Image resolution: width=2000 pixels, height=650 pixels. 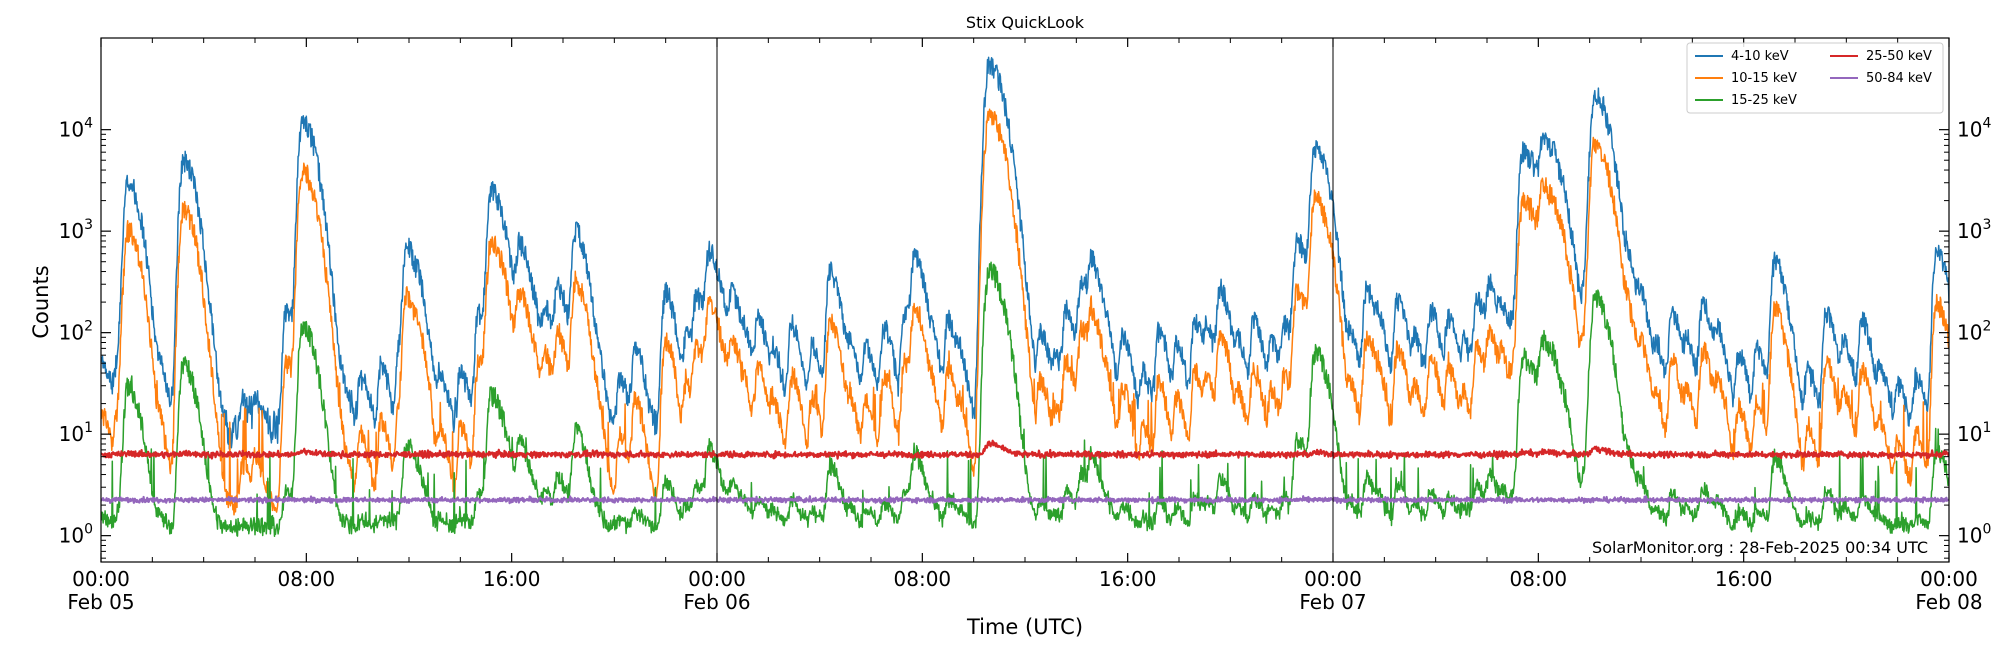 What do you see at coordinates (1333, 579) in the screenshot?
I see `x-tick-label-6: 00:00` at bounding box center [1333, 579].